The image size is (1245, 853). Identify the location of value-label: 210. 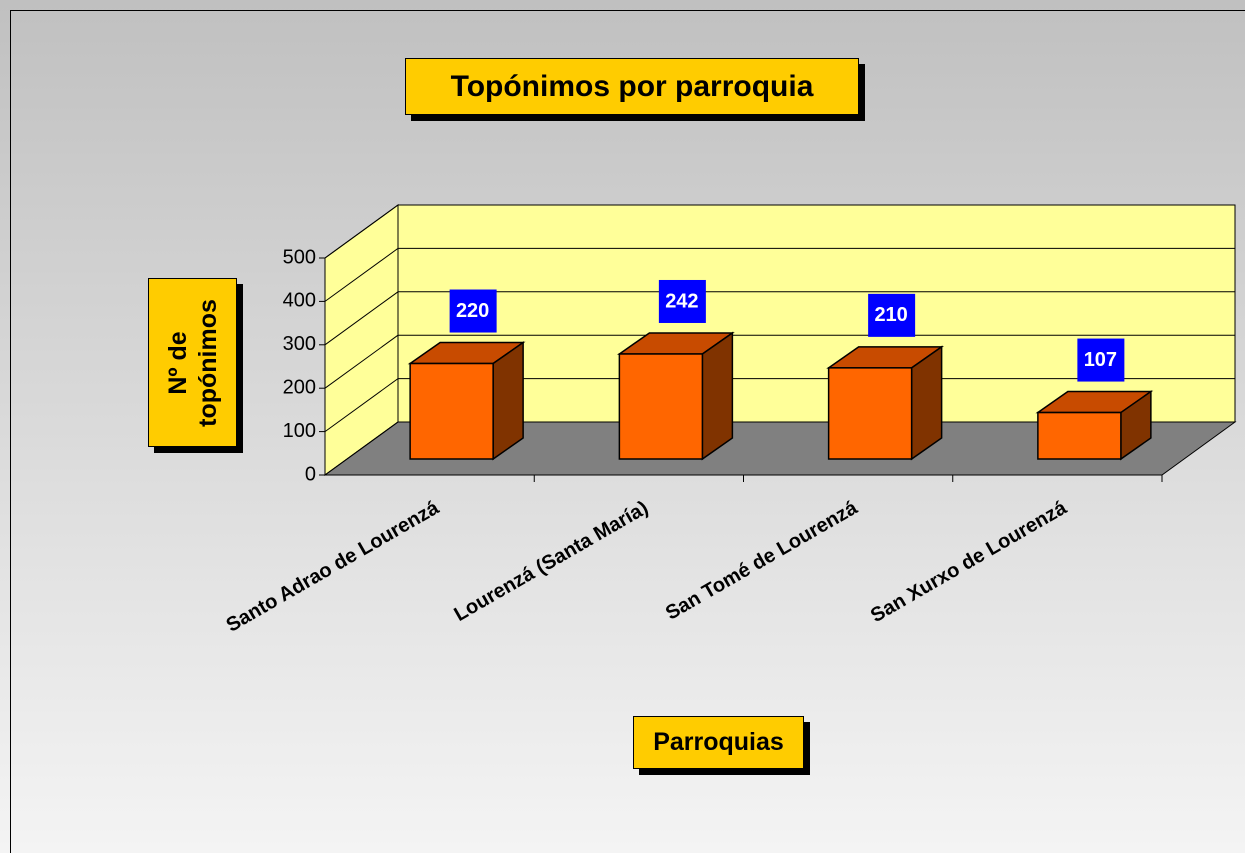
(890, 315).